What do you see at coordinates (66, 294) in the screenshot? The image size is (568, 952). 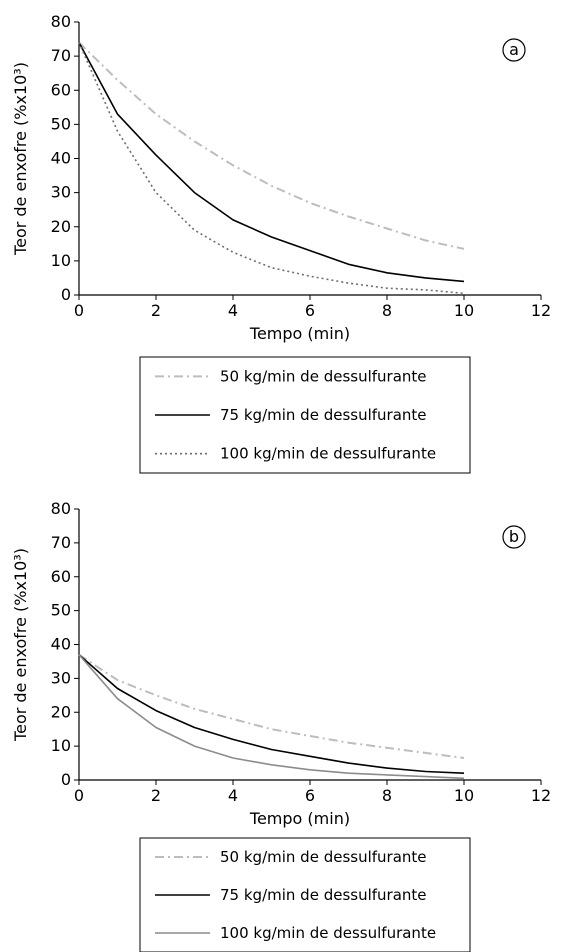 I see `chart-a-y-tick-label: 0` at bounding box center [66, 294].